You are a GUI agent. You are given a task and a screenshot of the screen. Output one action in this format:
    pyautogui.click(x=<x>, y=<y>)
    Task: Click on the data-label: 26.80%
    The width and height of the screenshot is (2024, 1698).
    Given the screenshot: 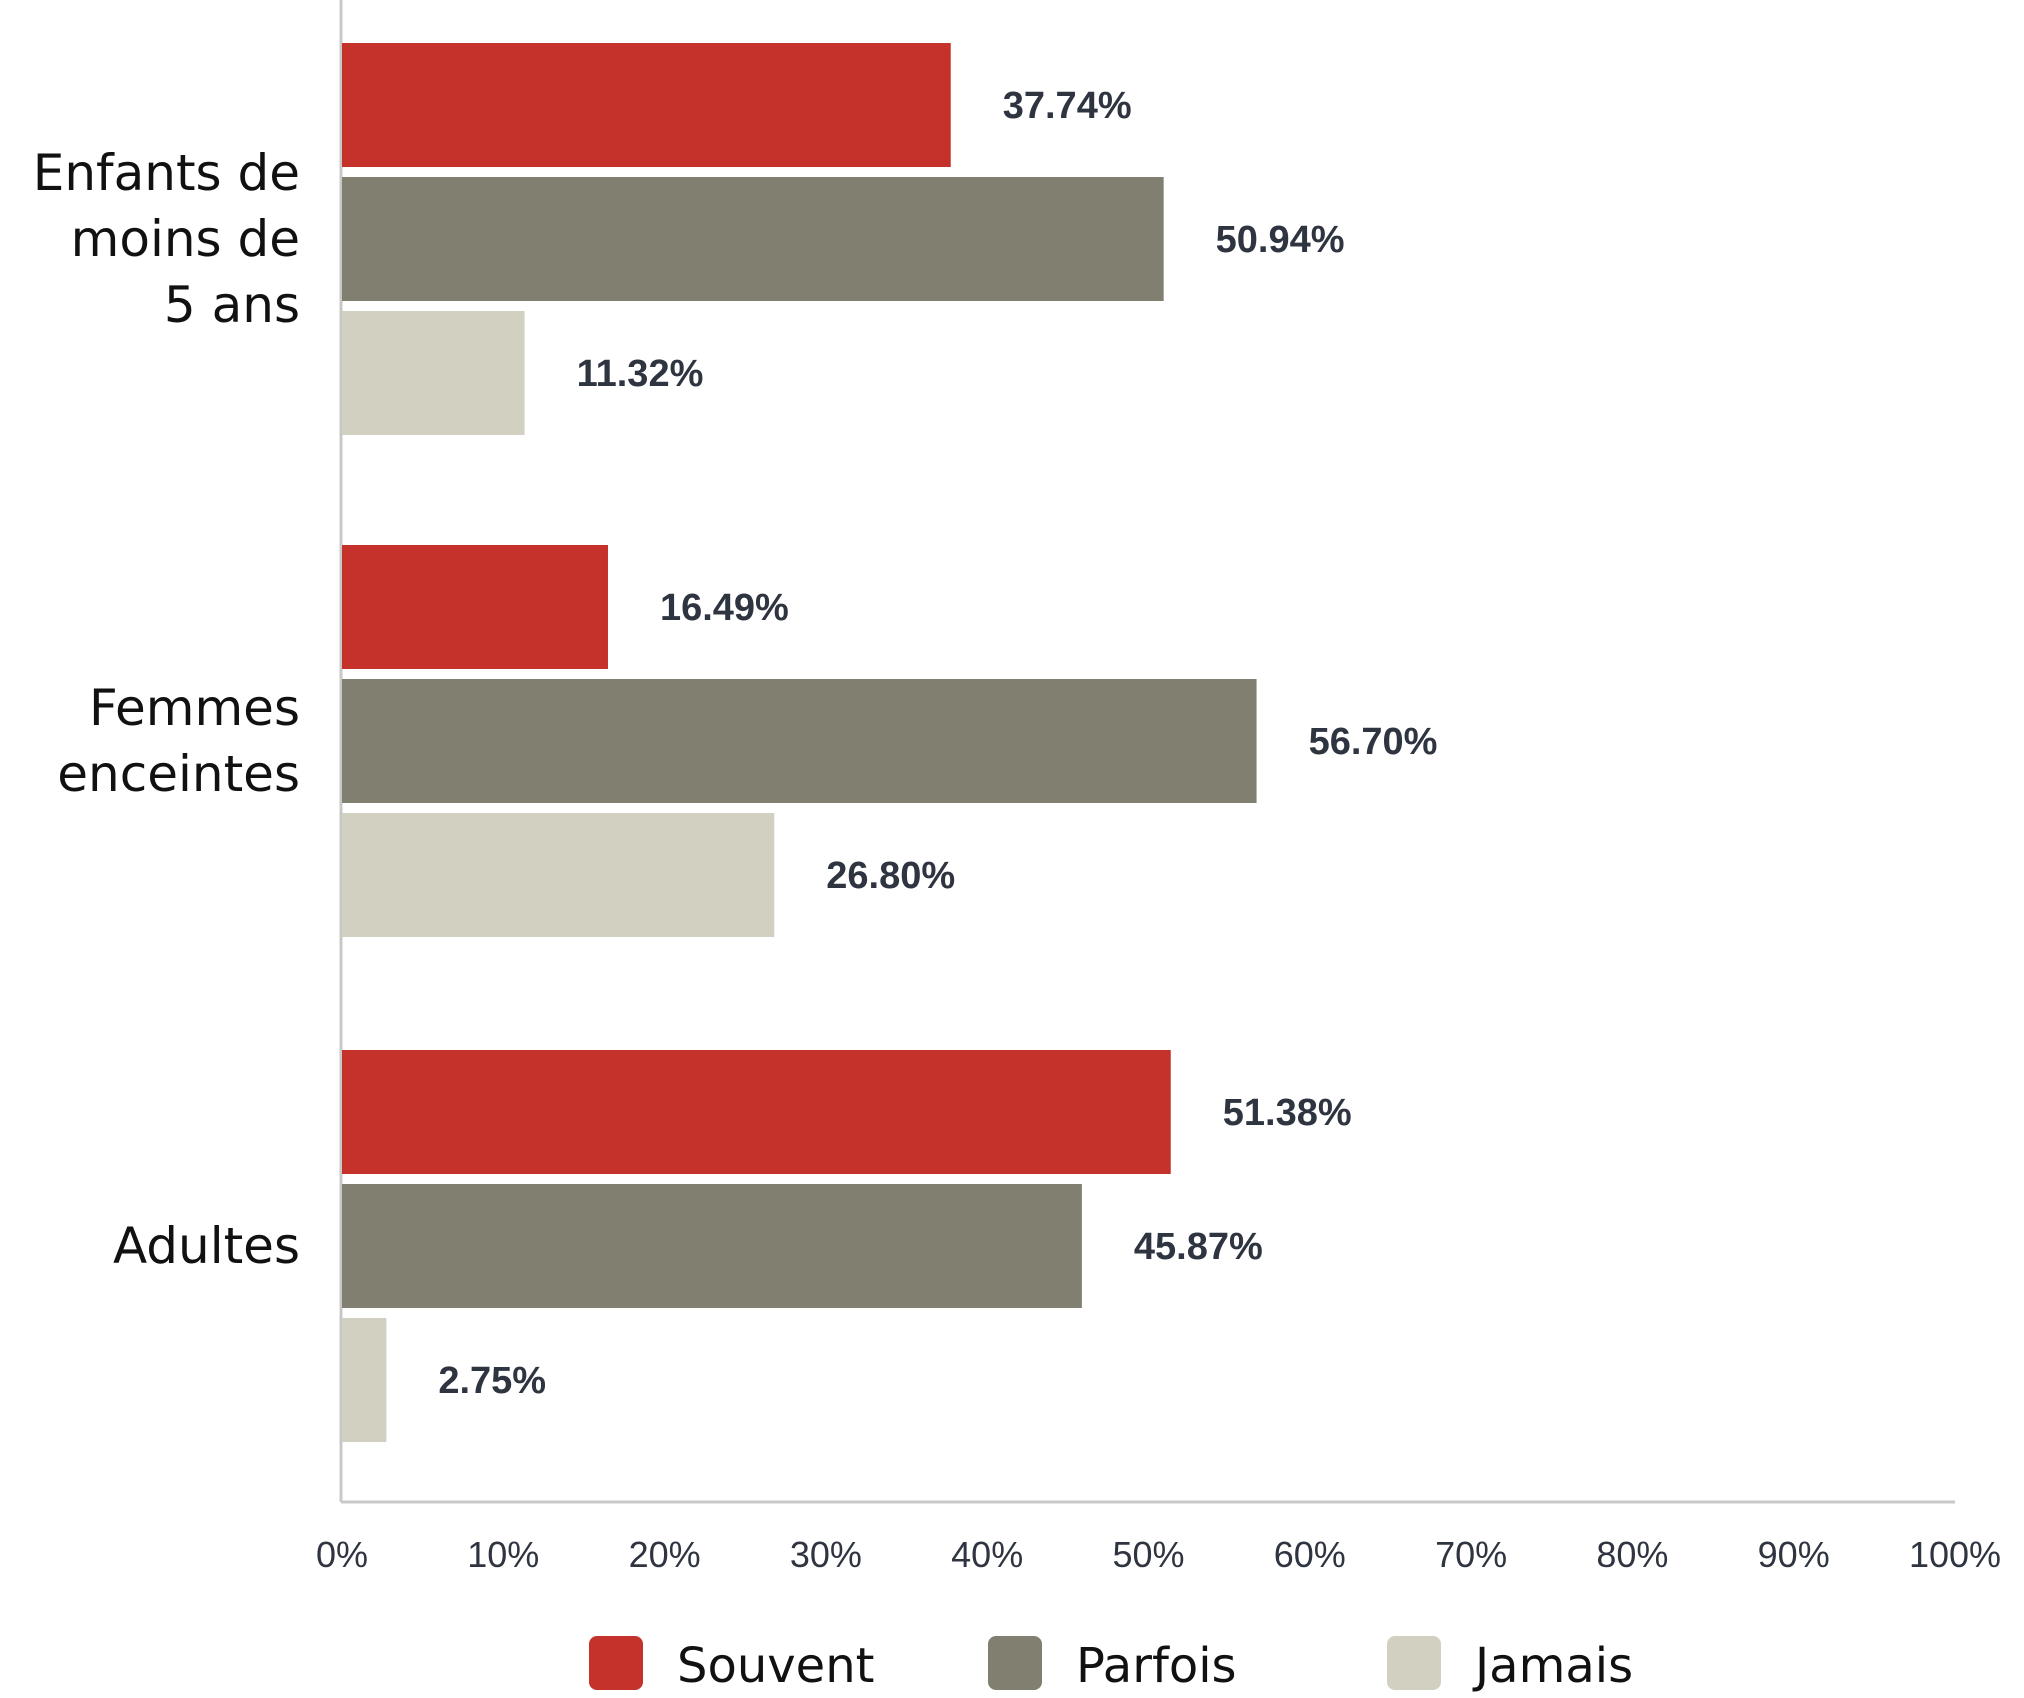 What is the action you would take?
    pyautogui.click(x=890, y=876)
    